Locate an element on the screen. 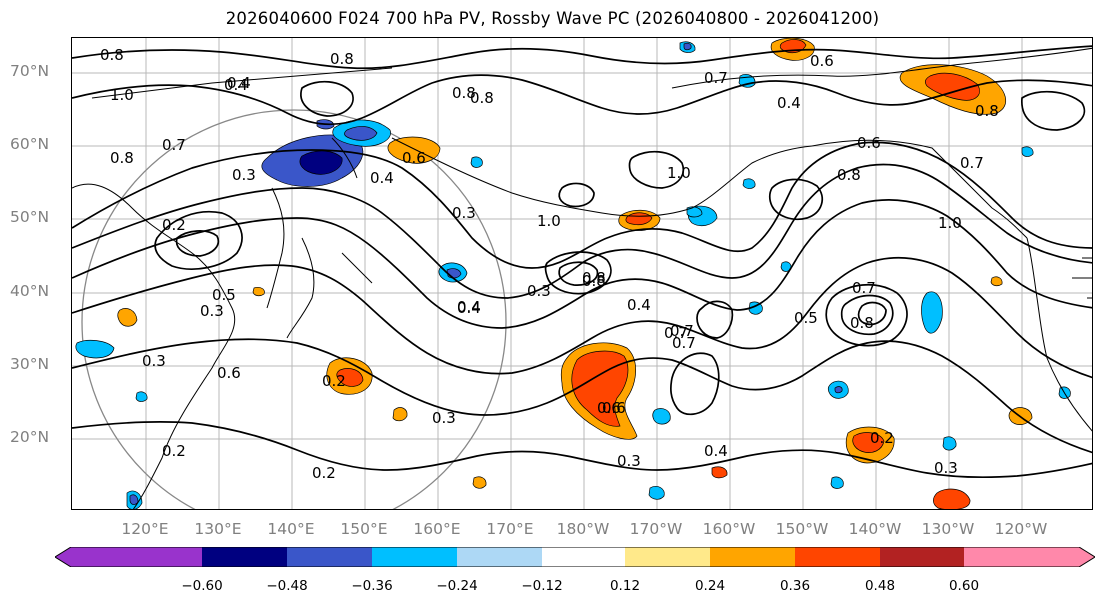 The image size is (1105, 604). lon-label-180w: 180°W is located at coordinates (583, 529).